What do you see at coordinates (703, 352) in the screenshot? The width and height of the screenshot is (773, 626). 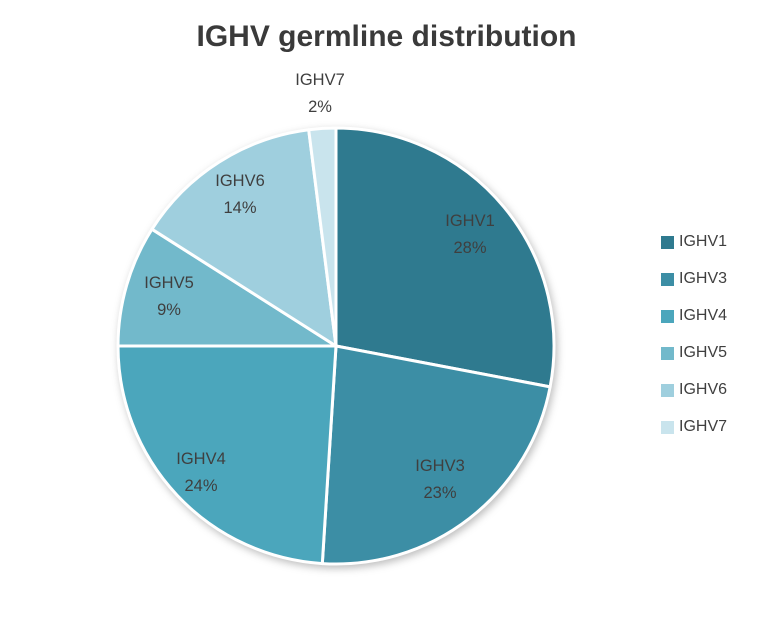 I see `legend-label: IGHV5` at bounding box center [703, 352].